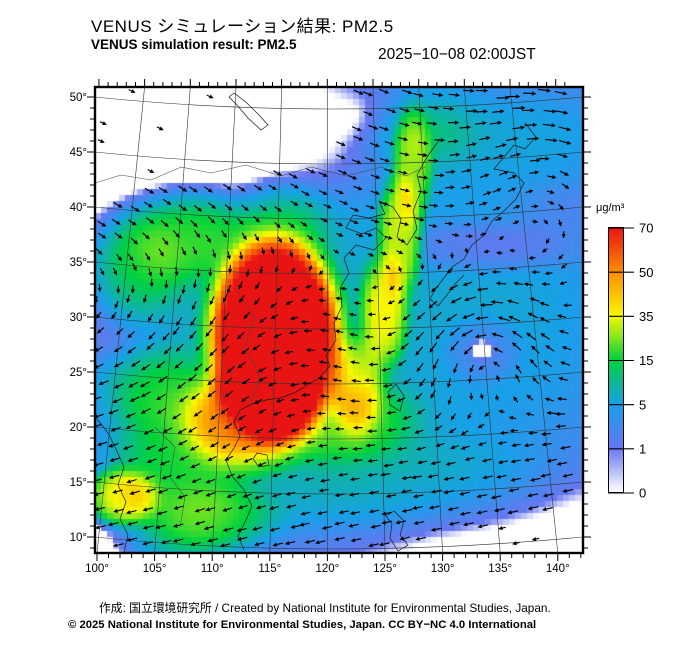  I want to click on lat-label: 40°, so click(78, 208).